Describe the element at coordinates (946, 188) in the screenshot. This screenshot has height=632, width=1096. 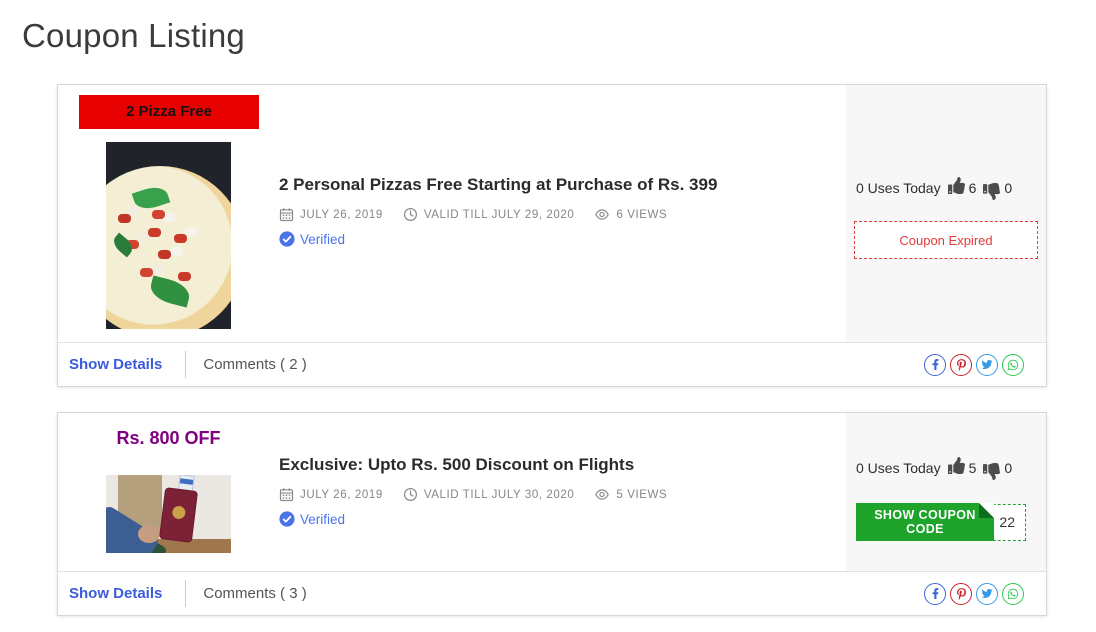
I see `uses-row: 0 Uses Today 6 0` at that location.